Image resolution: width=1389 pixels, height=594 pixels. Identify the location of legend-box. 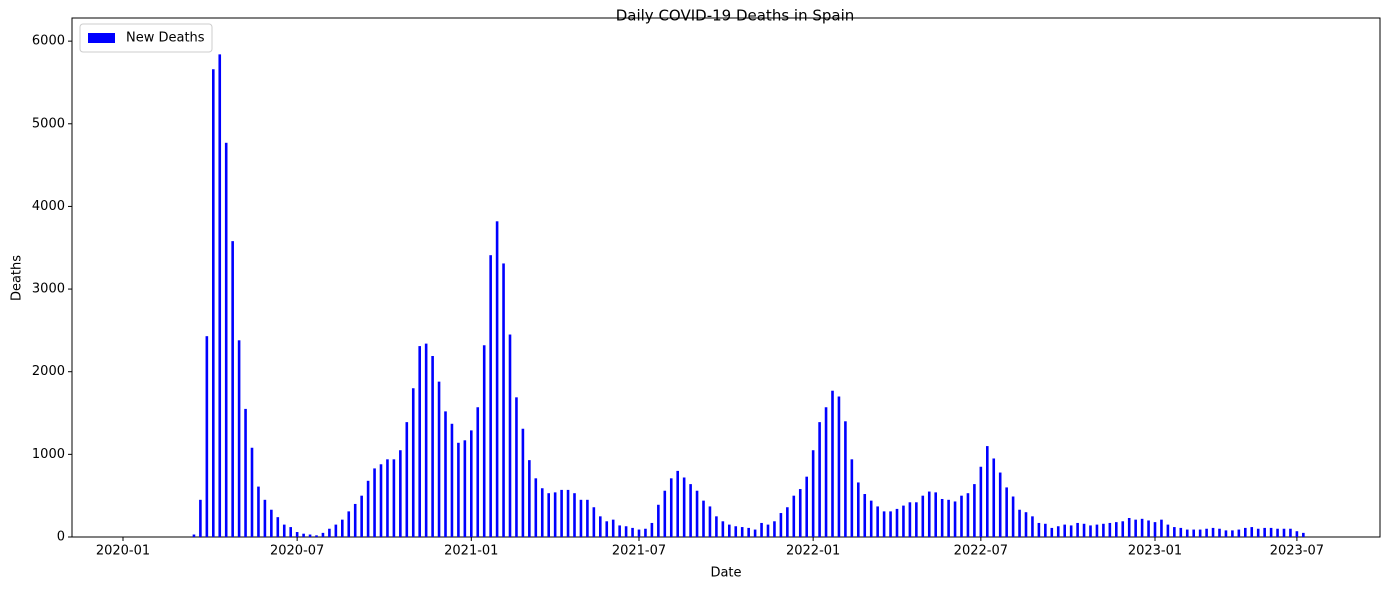
(146, 38).